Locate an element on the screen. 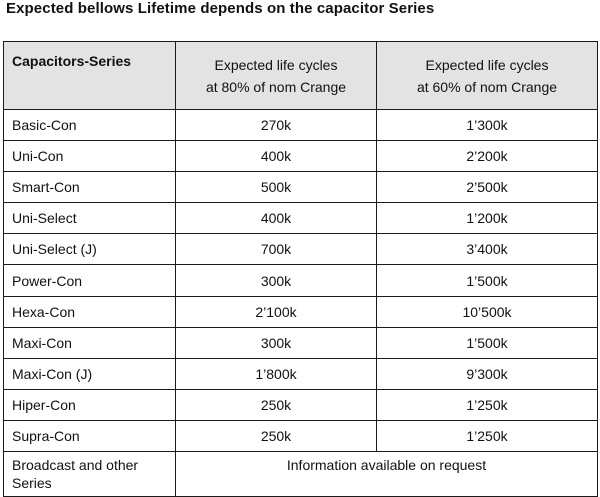  info-on-request: Information available on request is located at coordinates (386, 474).